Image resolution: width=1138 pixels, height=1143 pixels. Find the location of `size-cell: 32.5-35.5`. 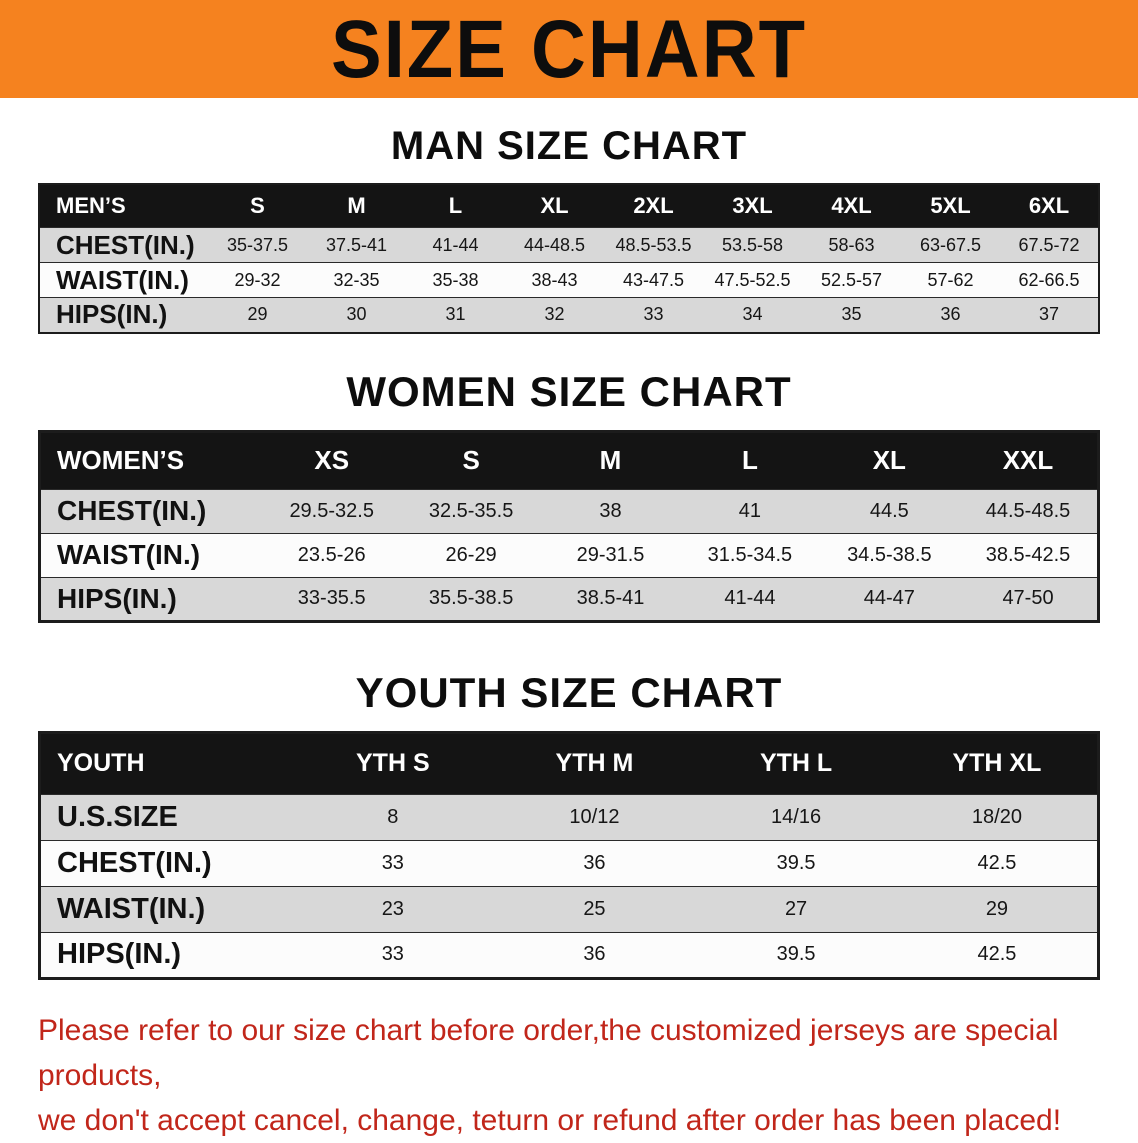

size-cell: 32.5-35.5 is located at coordinates (471, 510).